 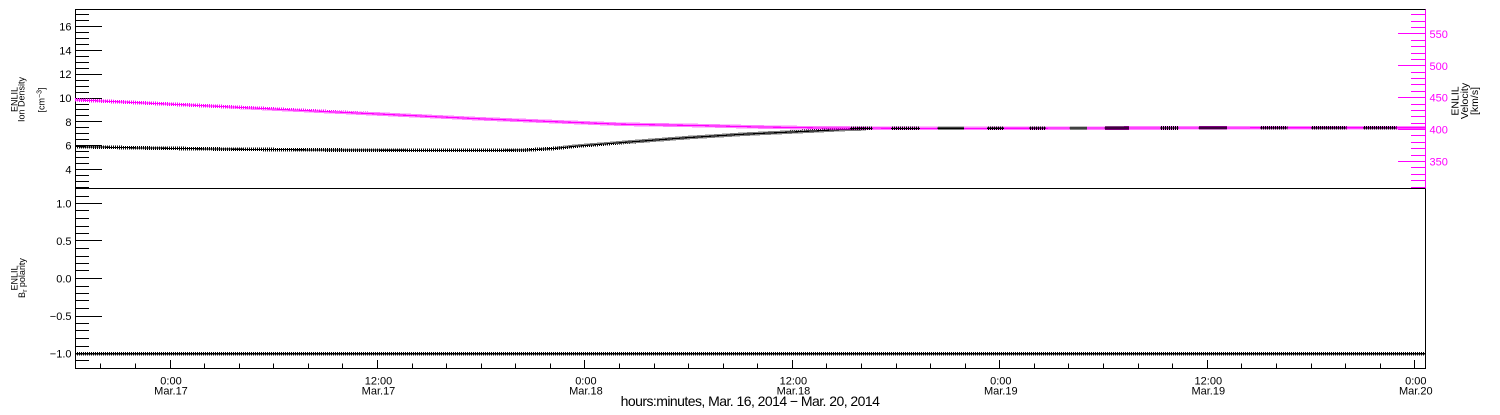 What do you see at coordinates (1439, 35) in the screenshot?
I see `svg-text: 550` at bounding box center [1439, 35].